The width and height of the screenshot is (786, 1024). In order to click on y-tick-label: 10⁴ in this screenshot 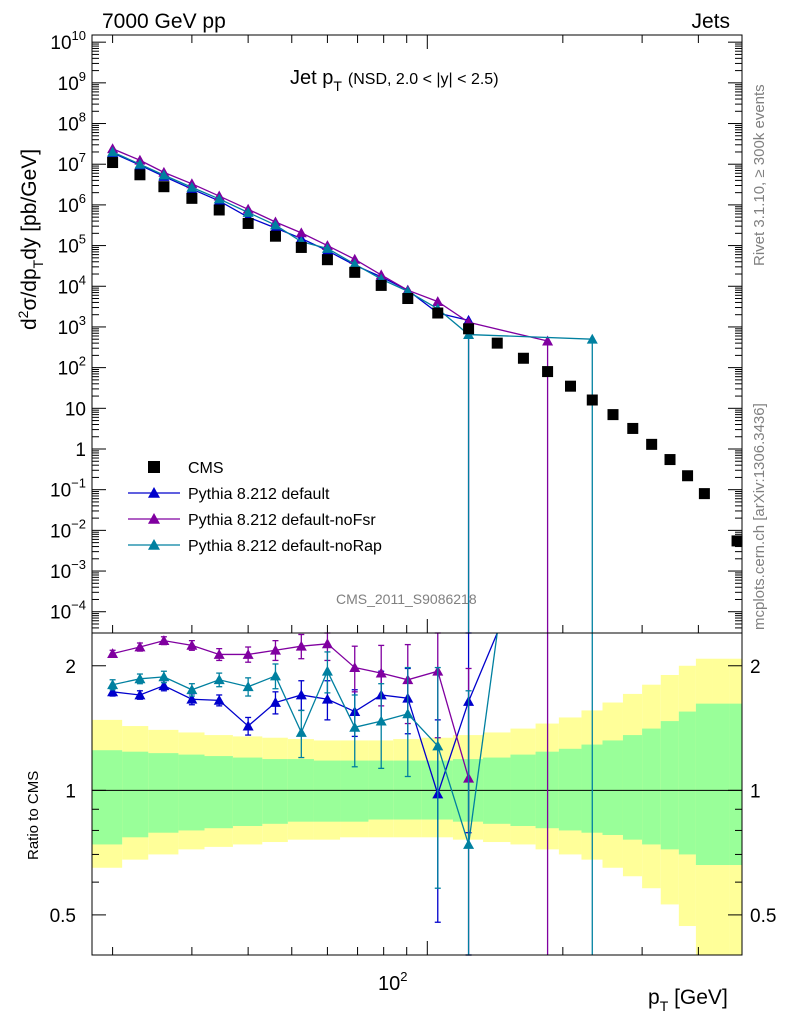, I will do `click(72, 285)`.